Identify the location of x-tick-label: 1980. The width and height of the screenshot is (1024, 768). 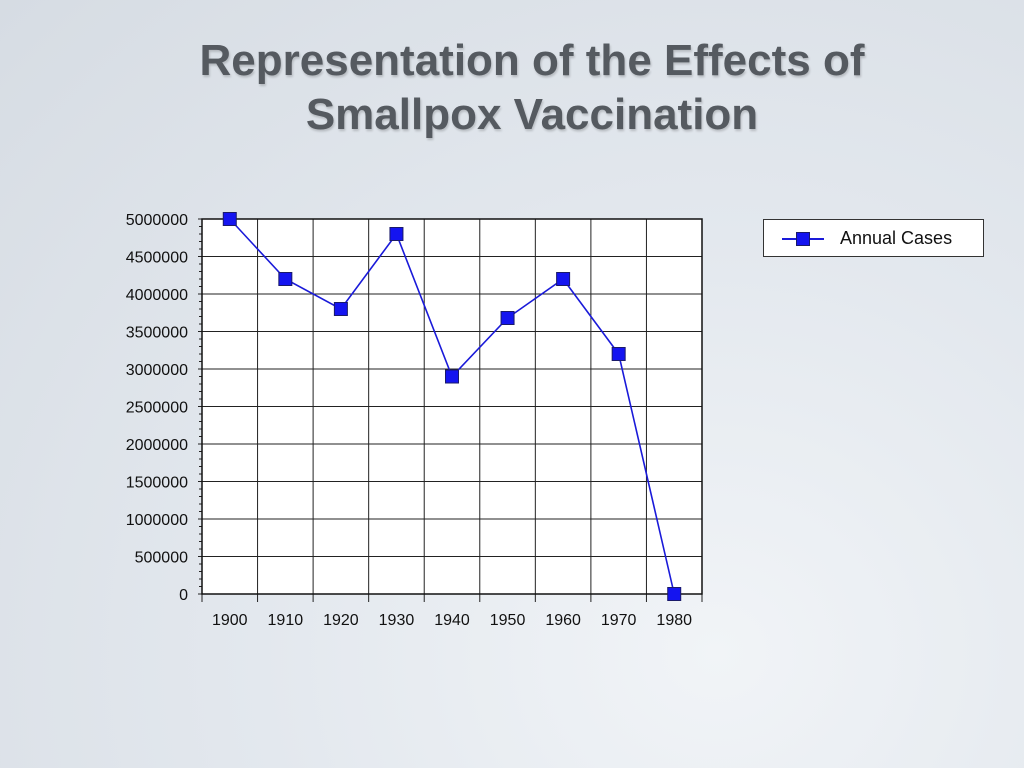
(674, 620).